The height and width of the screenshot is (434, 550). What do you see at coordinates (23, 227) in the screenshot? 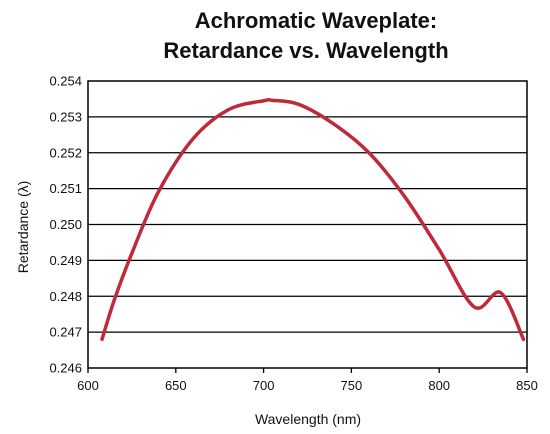
I see `y-axis-label: Retardance (λ)` at bounding box center [23, 227].